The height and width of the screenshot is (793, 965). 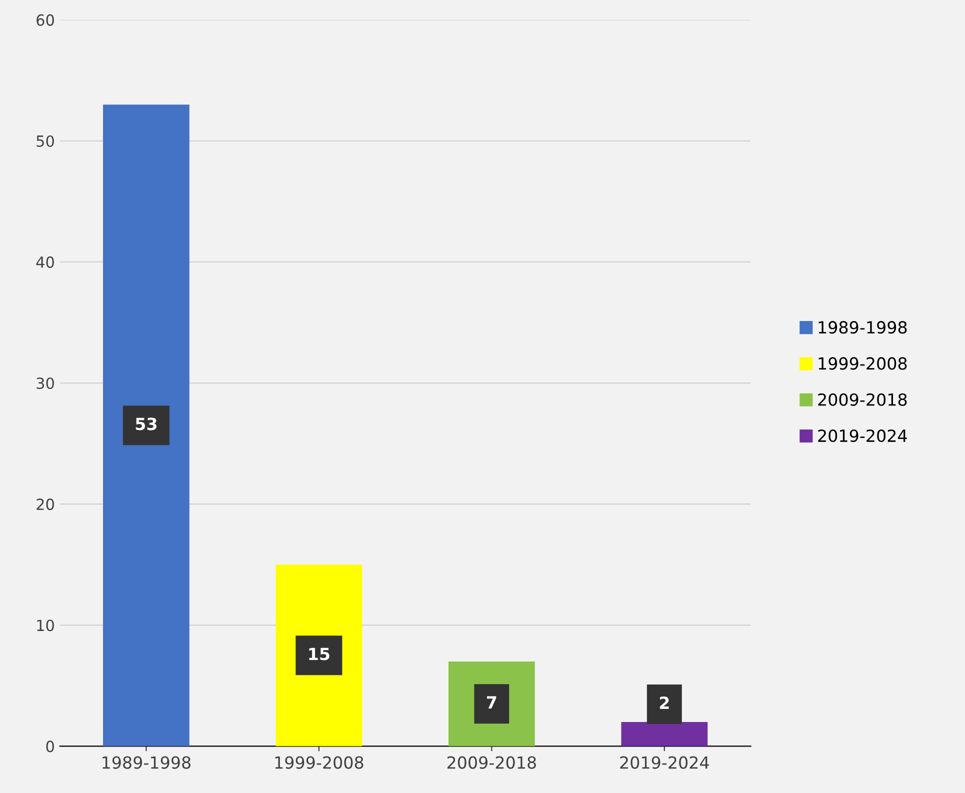 What do you see at coordinates (862, 363) in the screenshot?
I see `legend-label: 1999-2008` at bounding box center [862, 363].